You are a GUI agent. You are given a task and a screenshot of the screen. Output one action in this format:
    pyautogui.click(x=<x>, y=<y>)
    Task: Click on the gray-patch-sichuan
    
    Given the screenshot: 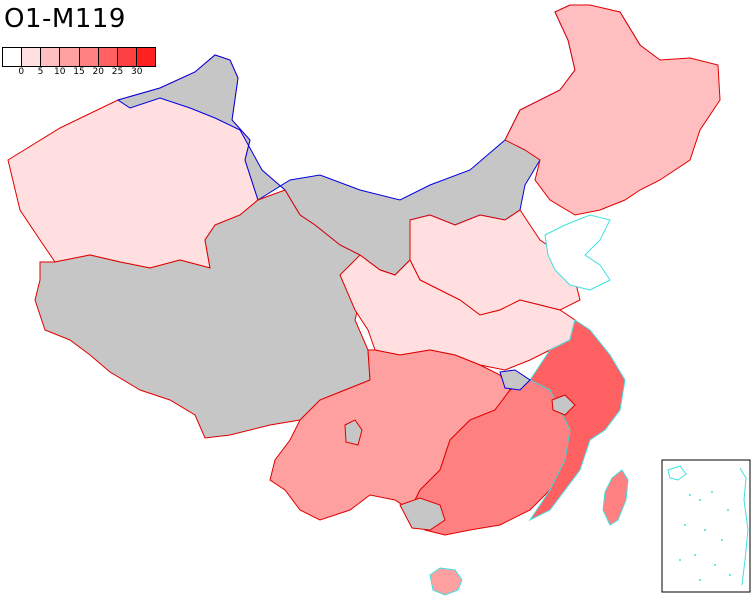 What is the action you would take?
    pyautogui.click(x=353, y=432)
    